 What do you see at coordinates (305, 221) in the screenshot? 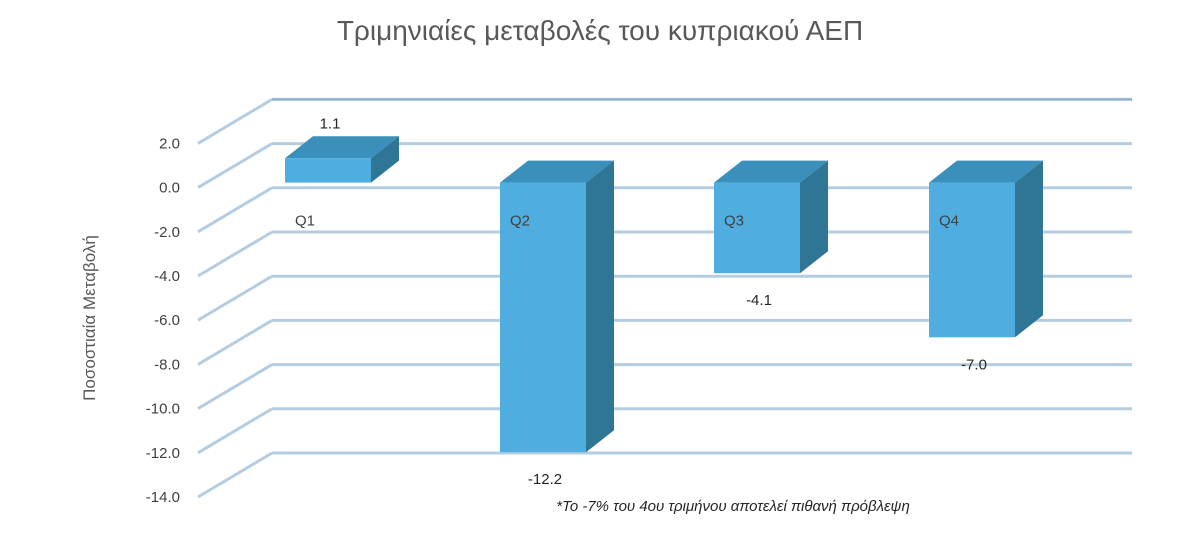
I see `category-label: Q1` at bounding box center [305, 221].